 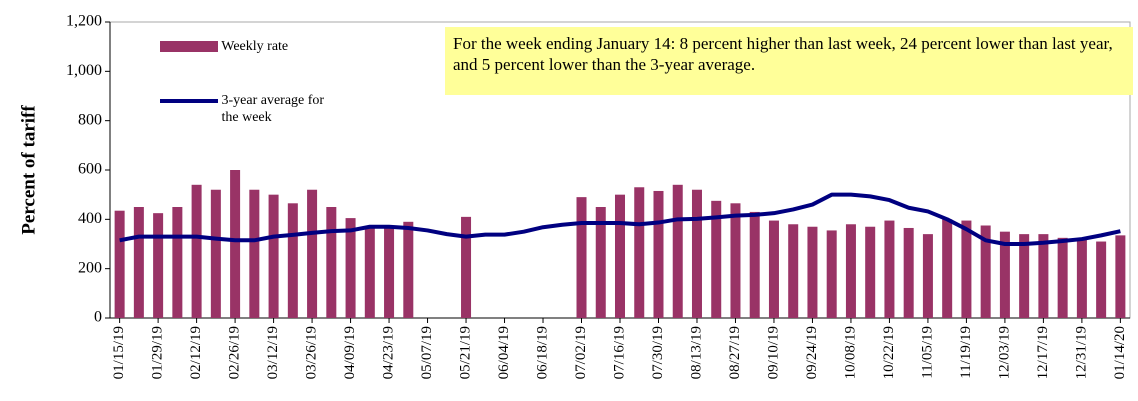 What do you see at coordinates (90, 169) in the screenshot?
I see `y-tick-label: 600` at bounding box center [90, 169].